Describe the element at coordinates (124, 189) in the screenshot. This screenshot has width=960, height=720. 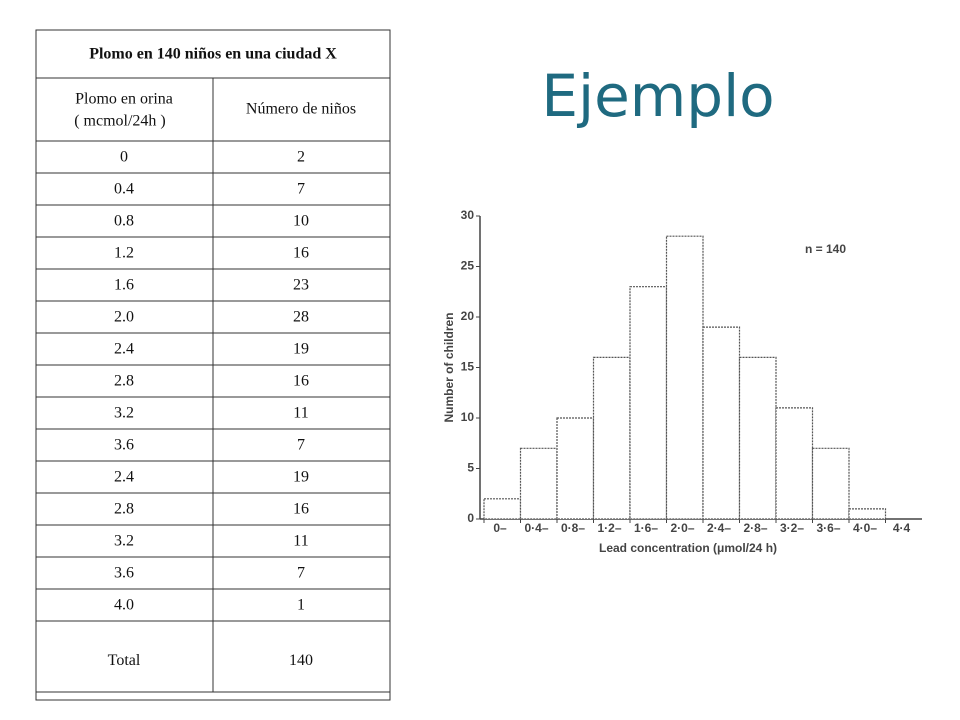
I see `table-cell: 0.4` at that location.